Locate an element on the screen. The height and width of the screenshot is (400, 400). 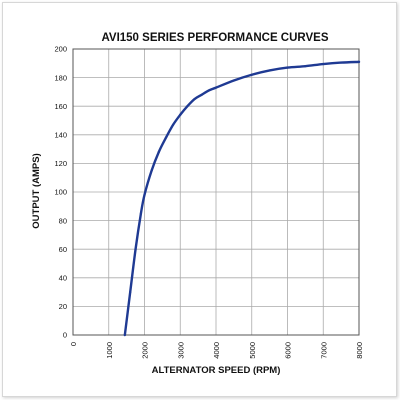
y-tick-label: 40 is located at coordinates (63, 278).